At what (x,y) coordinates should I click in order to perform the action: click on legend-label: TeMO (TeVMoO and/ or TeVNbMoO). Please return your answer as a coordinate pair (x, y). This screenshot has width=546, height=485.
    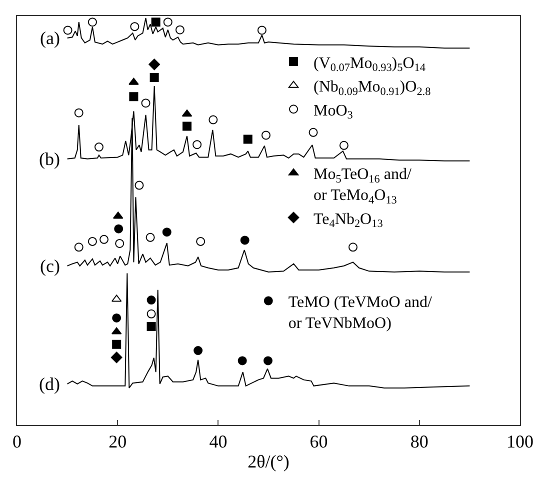
    Looking at the image, I should click on (360, 313).